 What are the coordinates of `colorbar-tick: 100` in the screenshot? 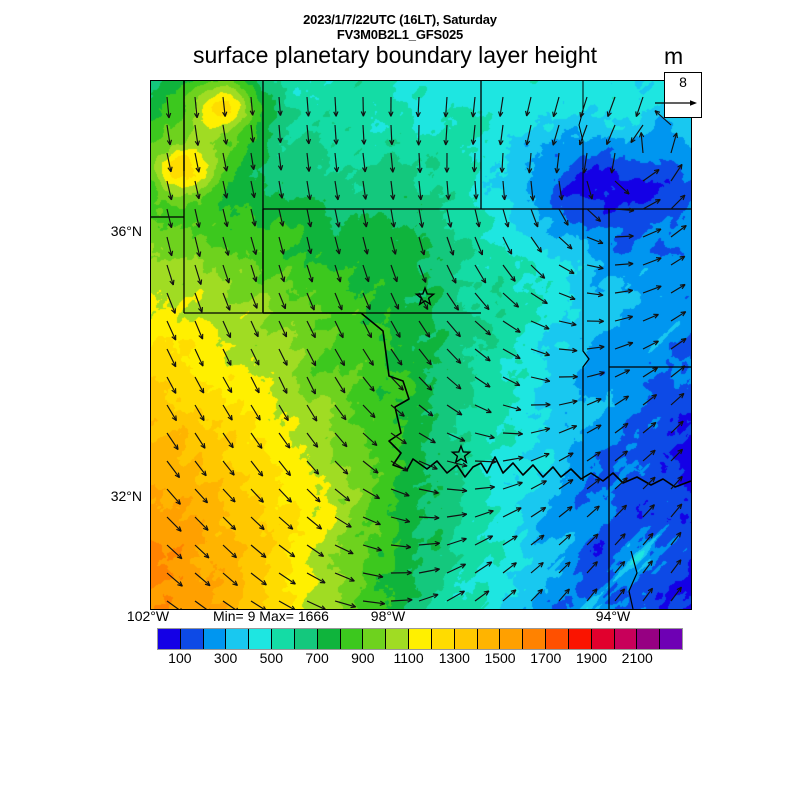 It's located at (180, 658).